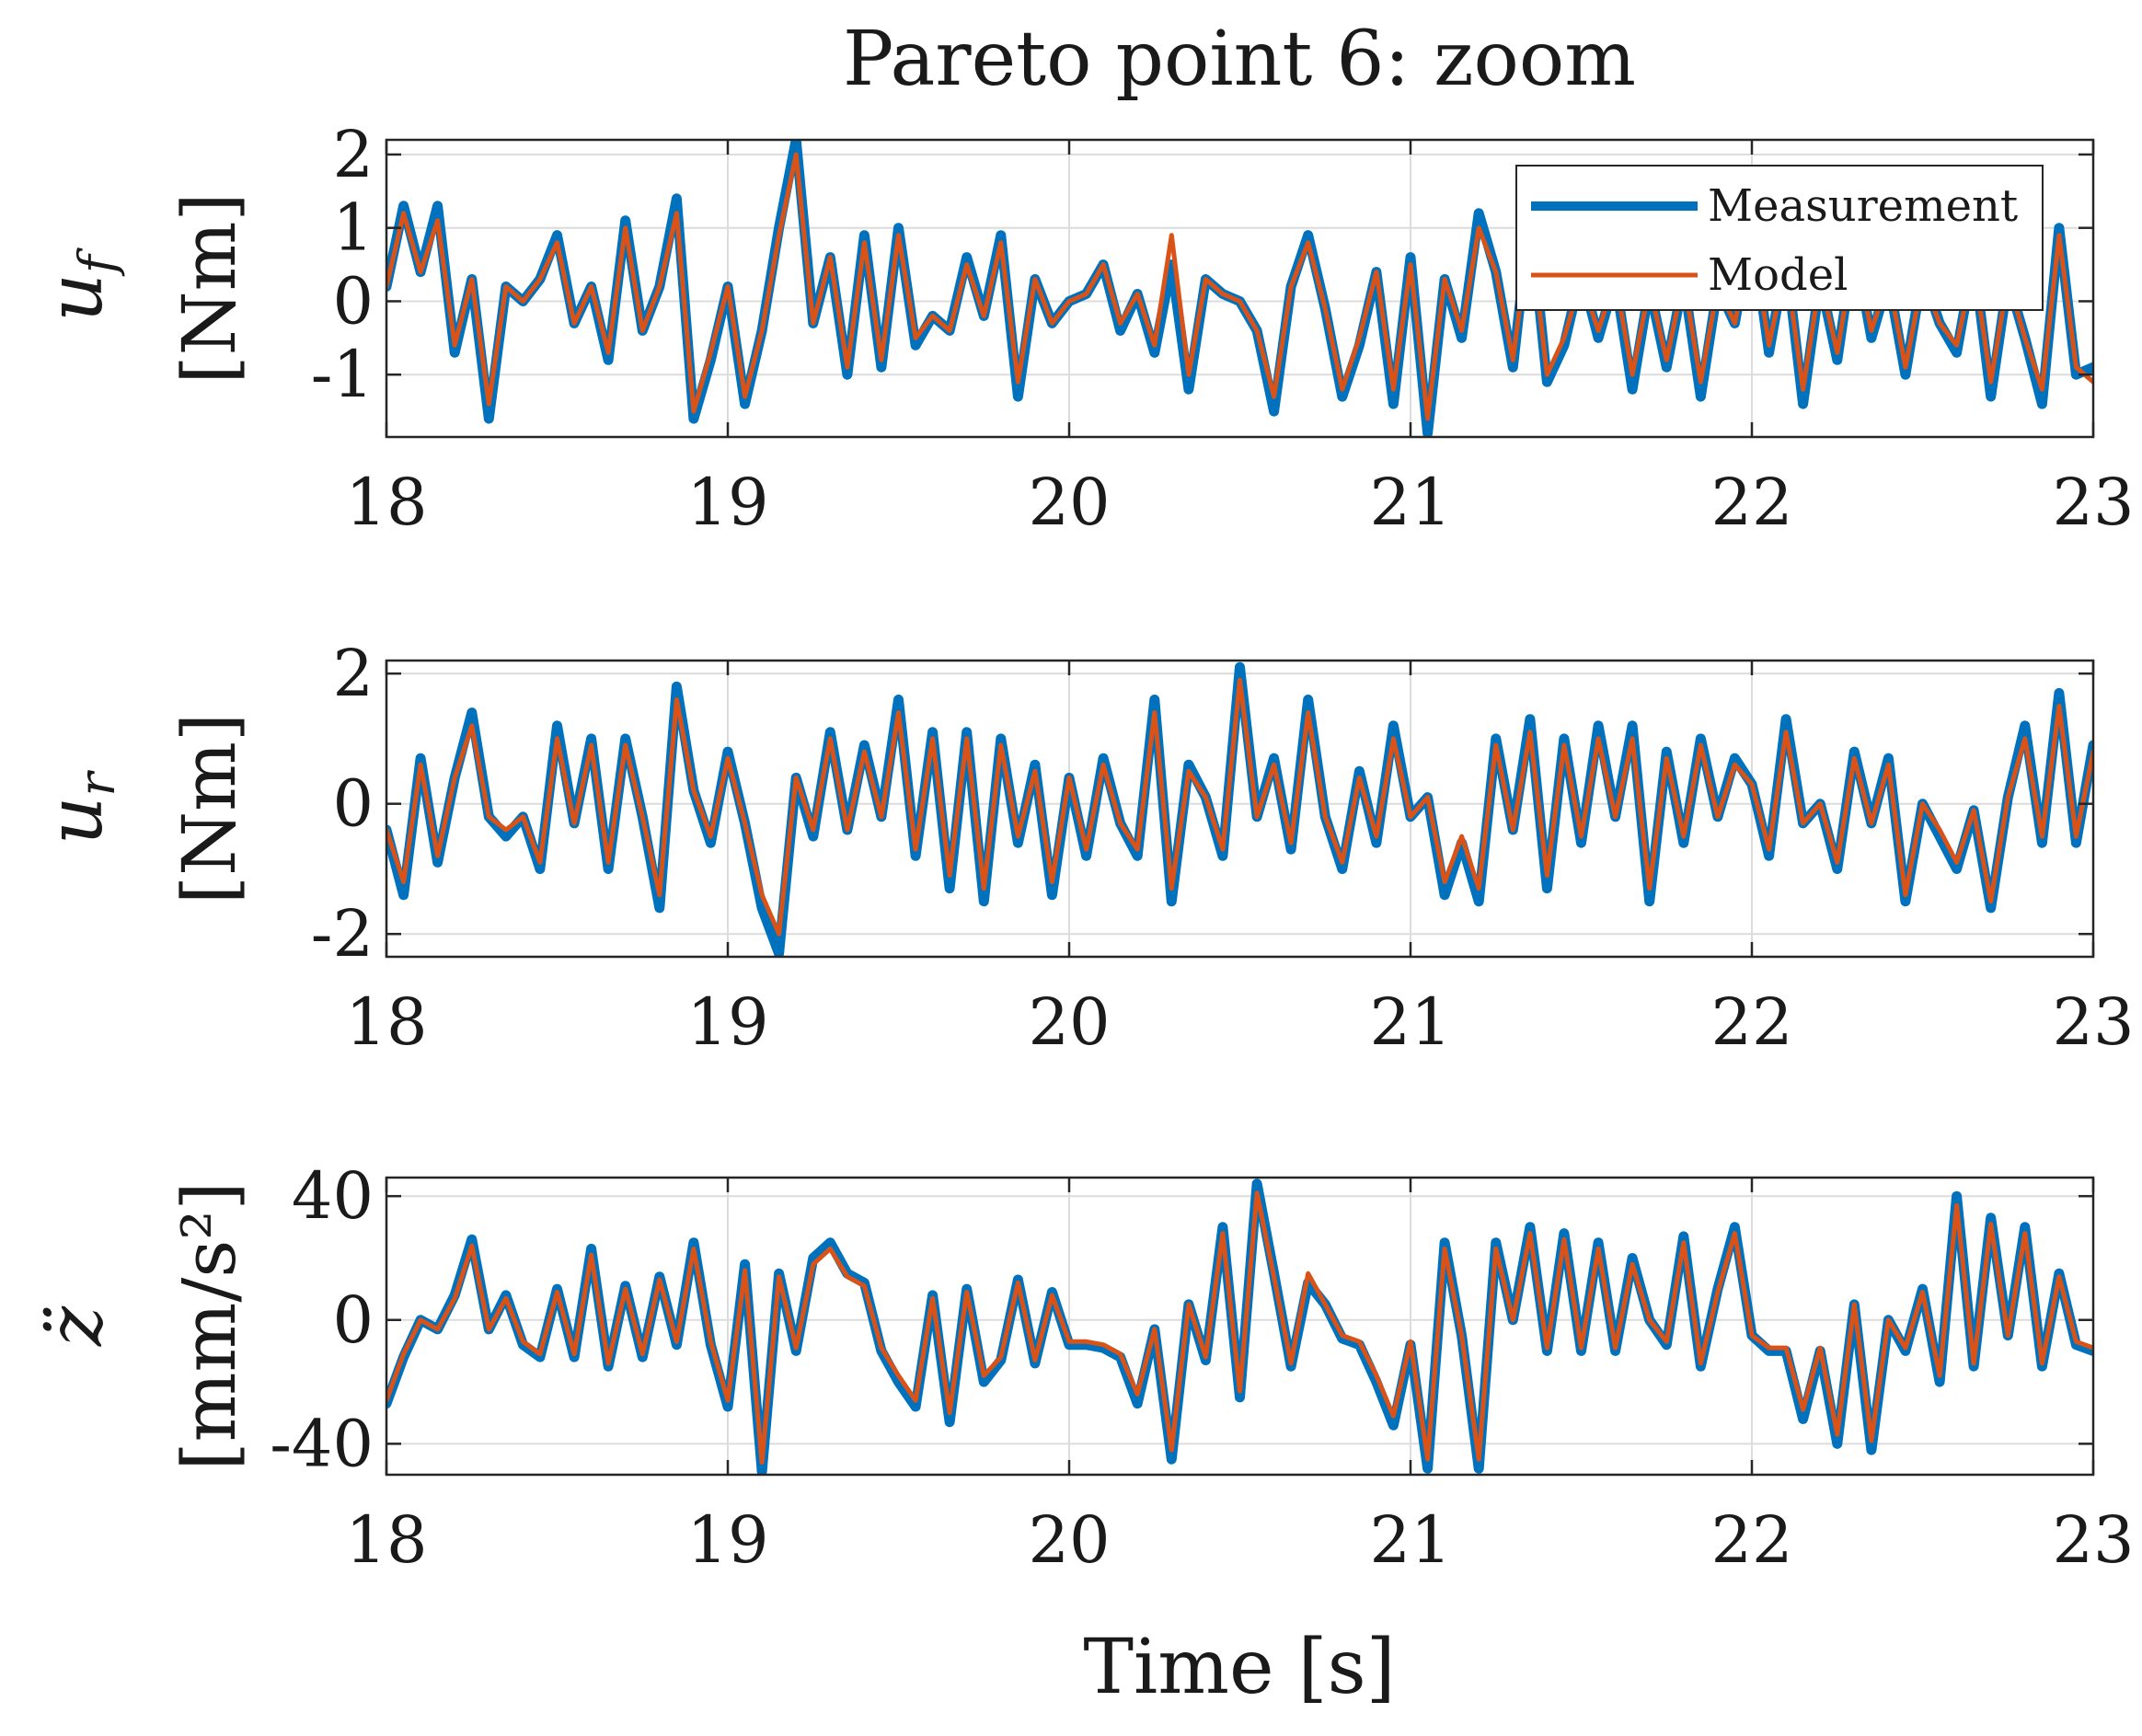 The width and height of the screenshot is (2142, 1736). What do you see at coordinates (342, 933) in the screenshot?
I see `y-tick-label: -2` at bounding box center [342, 933].